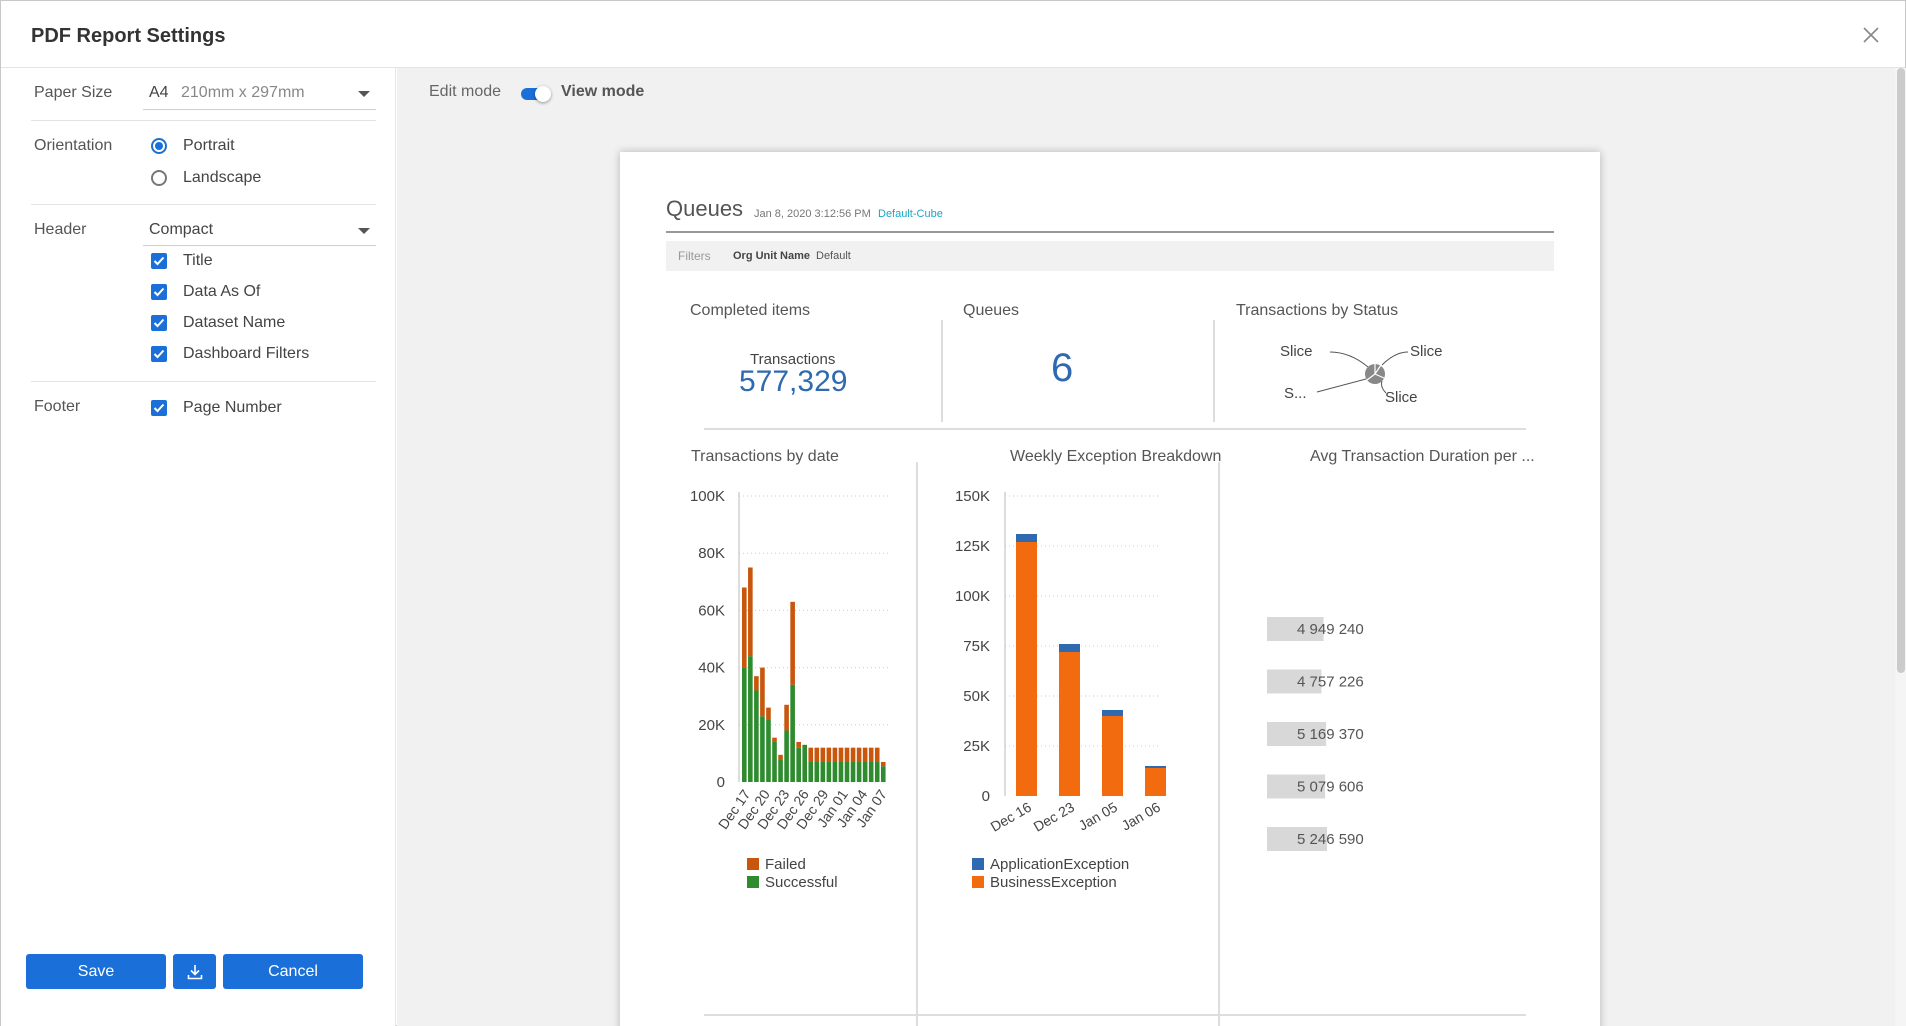  I want to click on x-tick-label: Jan 06, so click(1141, 816).